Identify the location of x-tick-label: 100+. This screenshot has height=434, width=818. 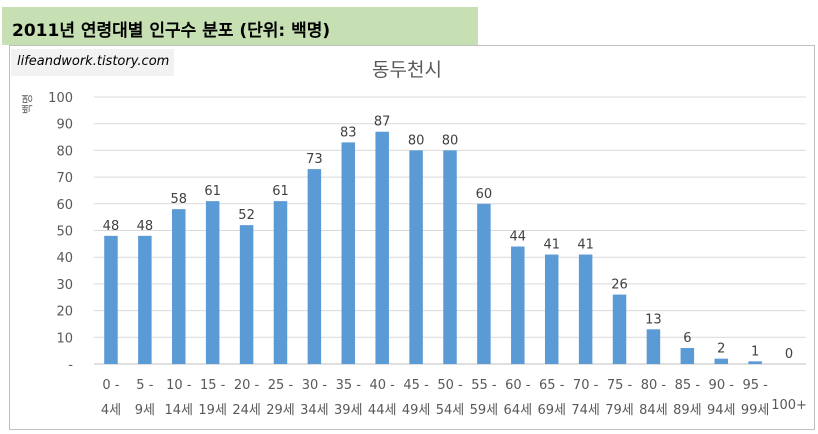
(789, 405).